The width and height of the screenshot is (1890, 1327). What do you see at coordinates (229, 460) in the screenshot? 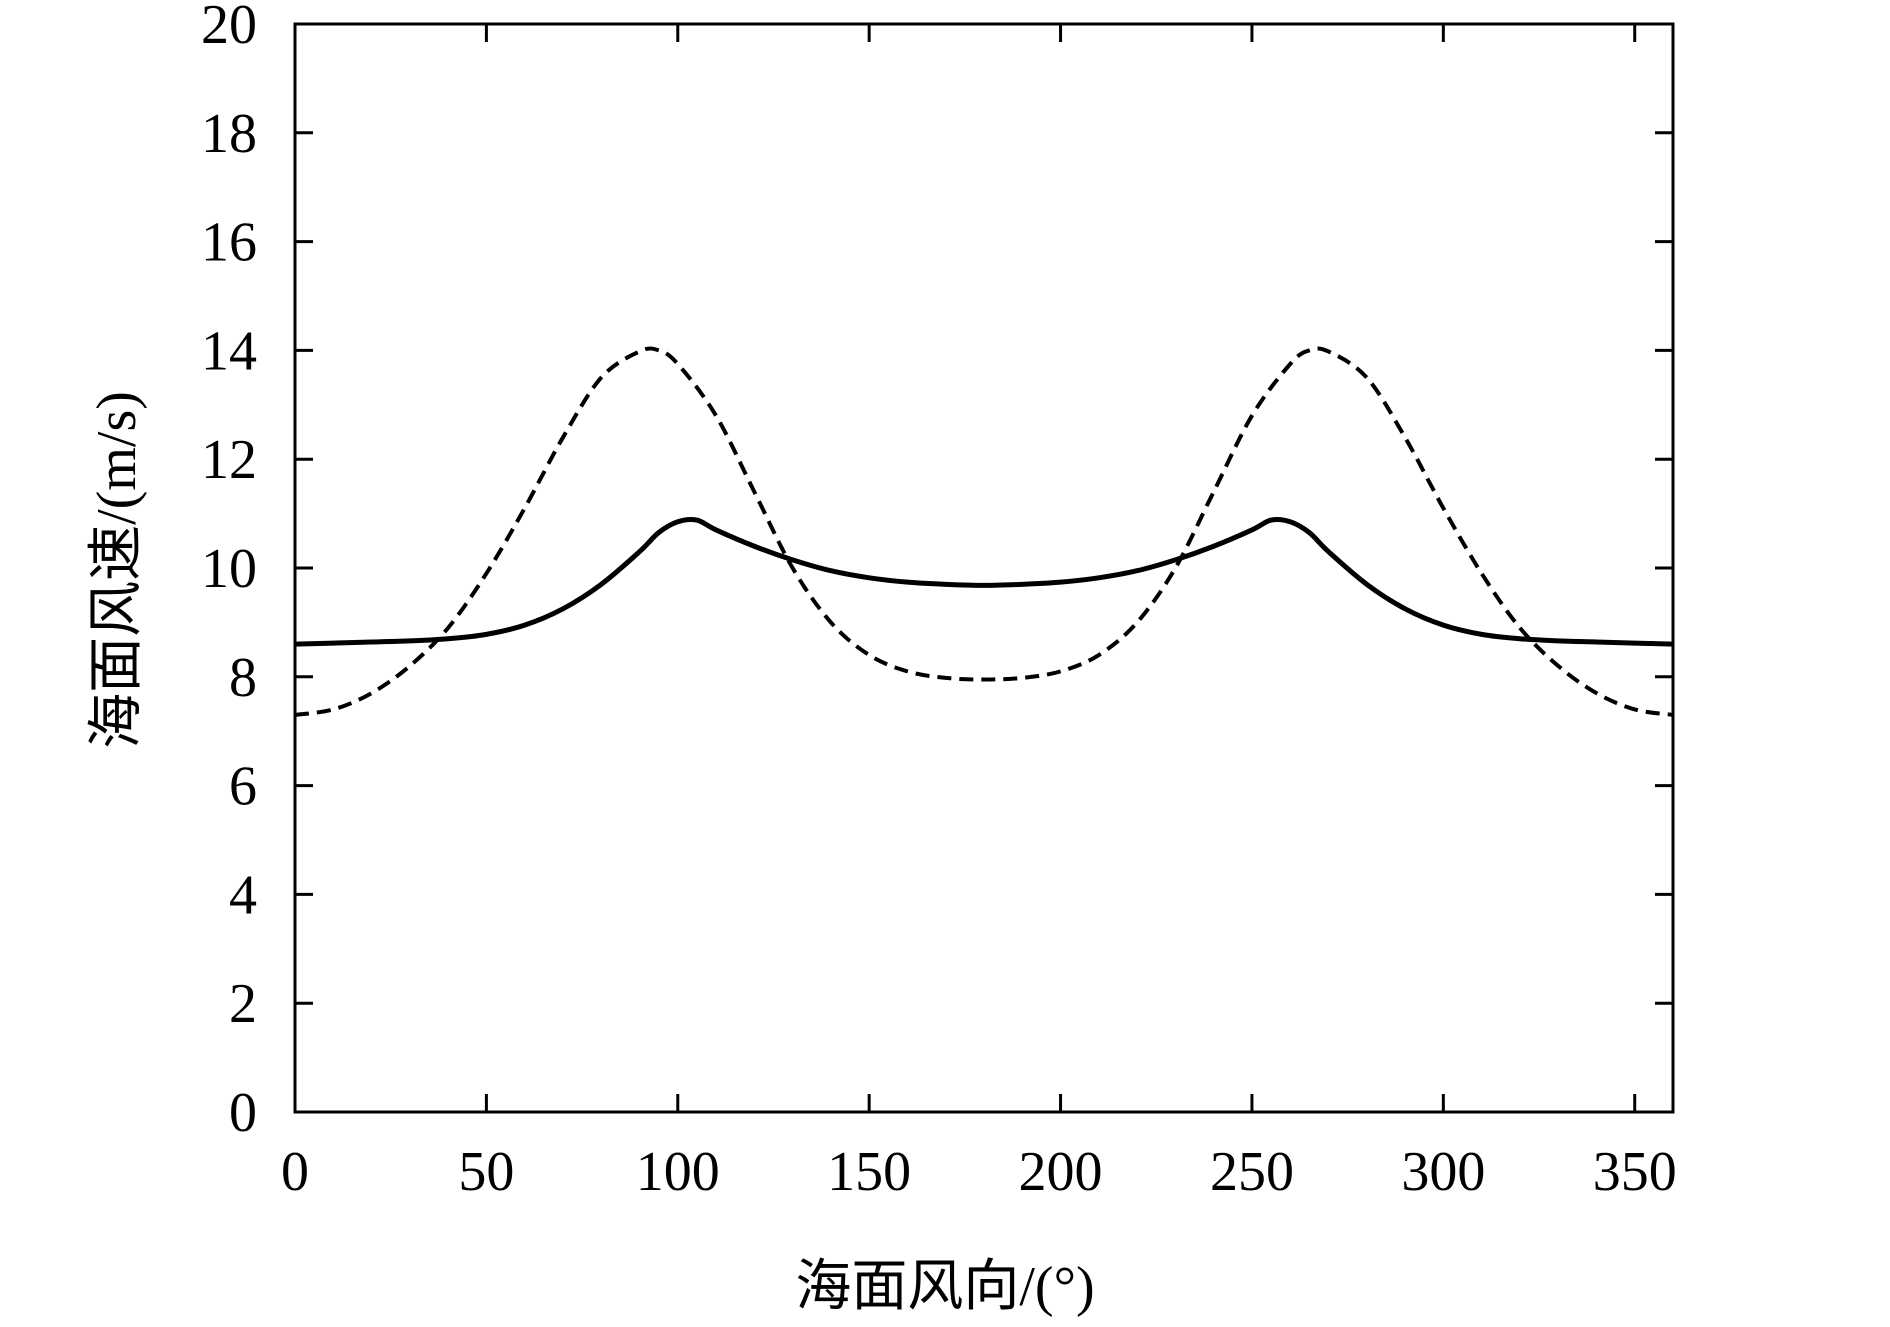
I see `y-tick-label: 12` at bounding box center [229, 460].